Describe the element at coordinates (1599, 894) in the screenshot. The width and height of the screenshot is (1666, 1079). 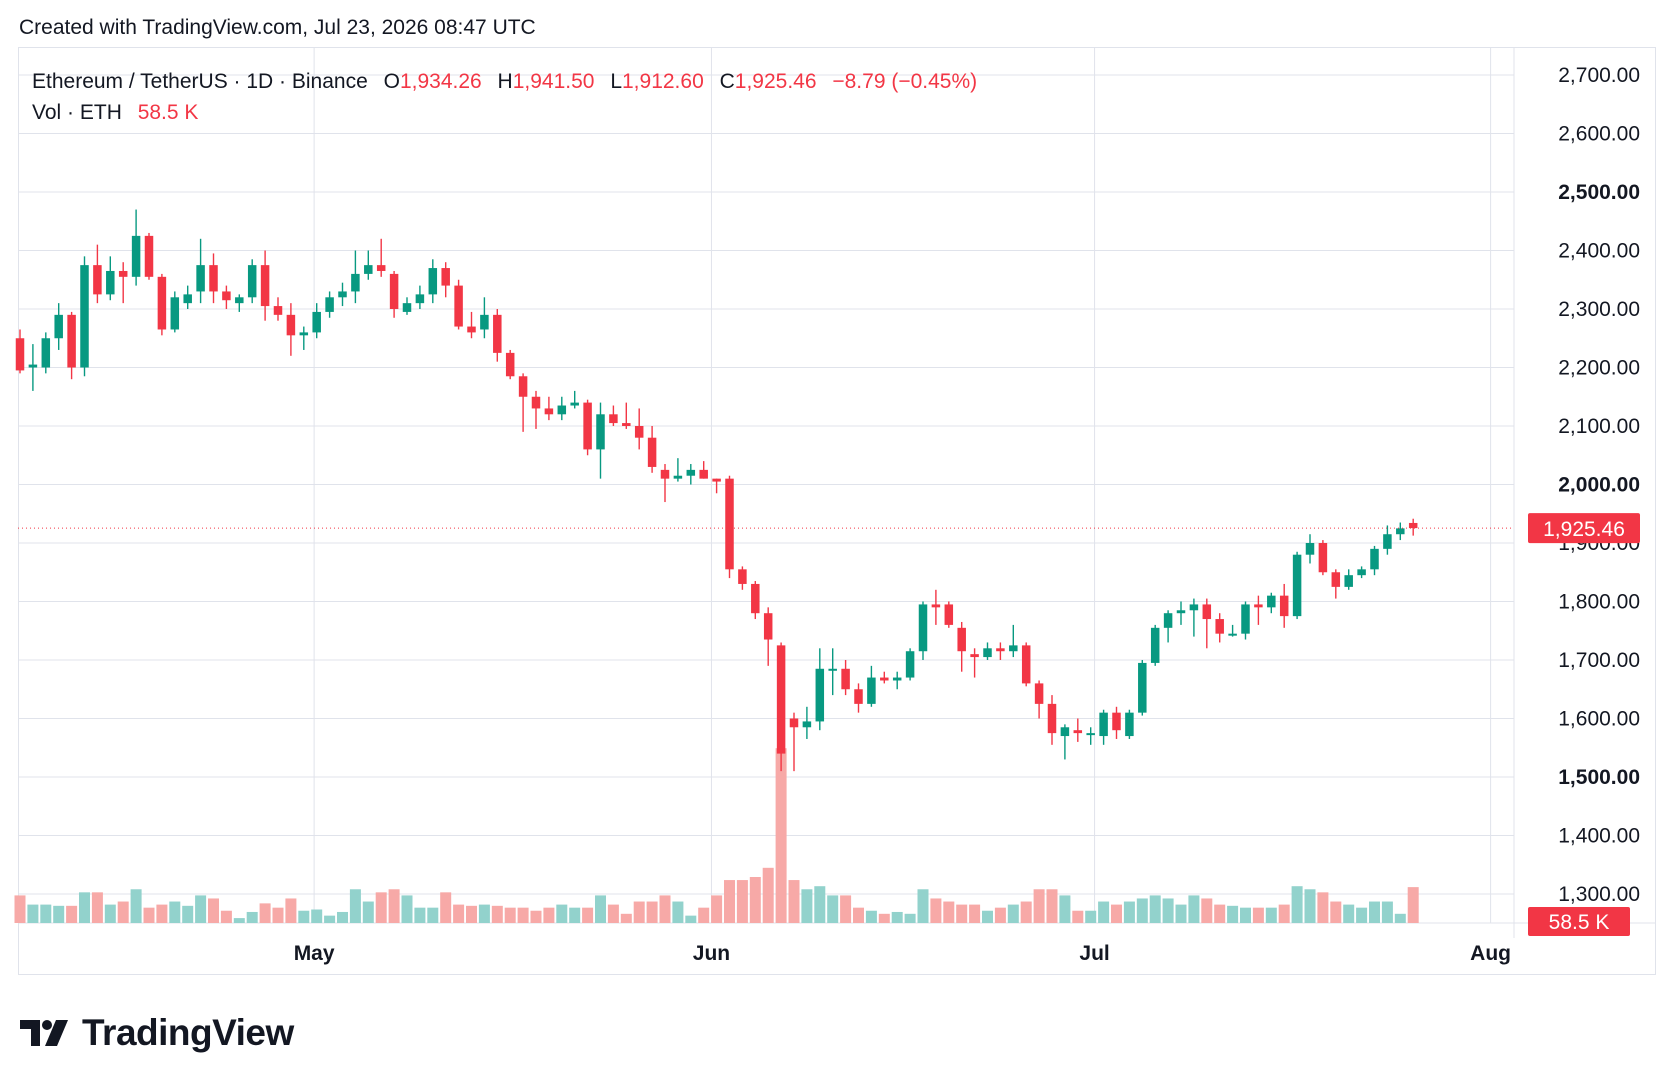
I see `price-tick-label: 1,300.00` at that location.